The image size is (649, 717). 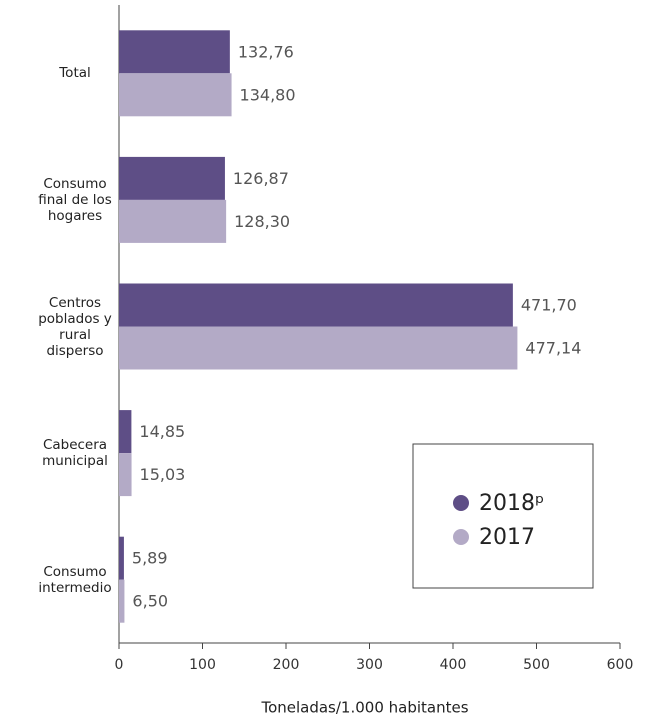 What do you see at coordinates (119, 665) in the screenshot?
I see `x-tick-label: 0` at bounding box center [119, 665].